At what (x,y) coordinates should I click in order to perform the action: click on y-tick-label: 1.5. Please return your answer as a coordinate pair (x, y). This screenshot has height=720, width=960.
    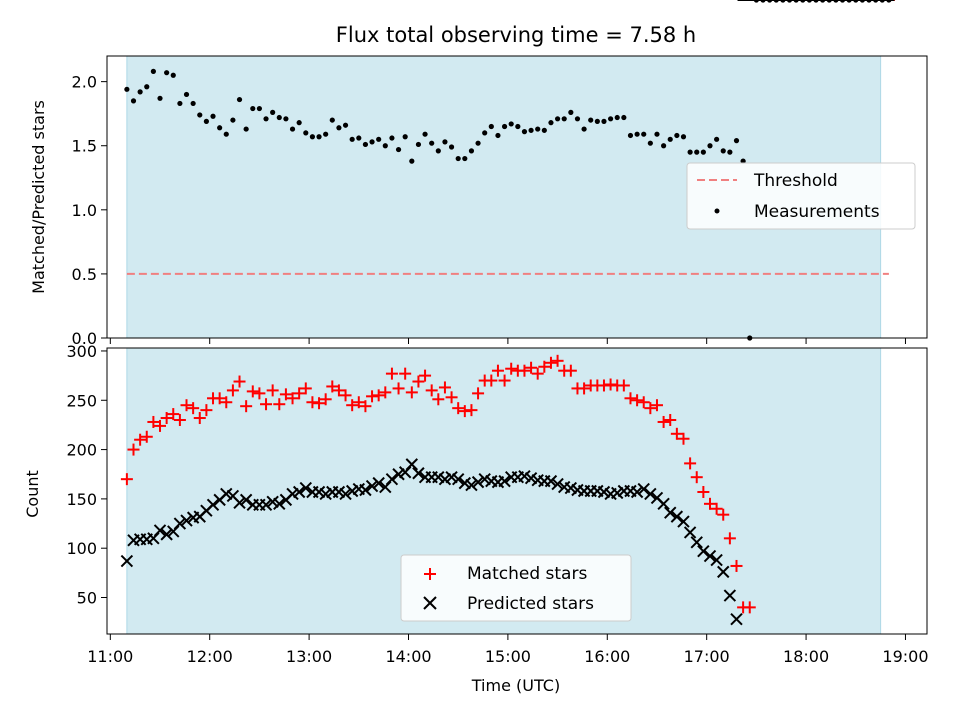
    Looking at the image, I should click on (84, 146).